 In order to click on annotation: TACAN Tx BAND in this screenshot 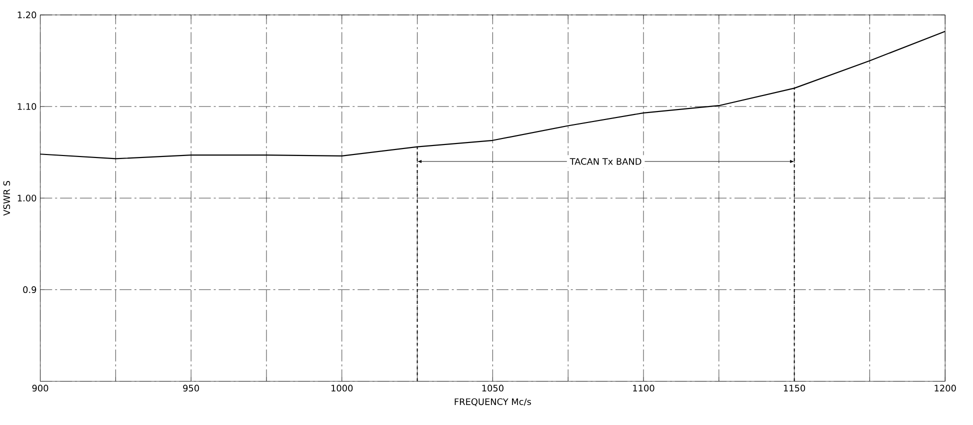, I will do `click(606, 161)`.